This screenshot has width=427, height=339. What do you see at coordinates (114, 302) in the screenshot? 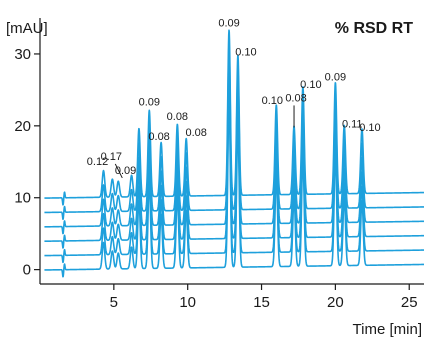
I see `x-tick-label: 5` at bounding box center [114, 302].